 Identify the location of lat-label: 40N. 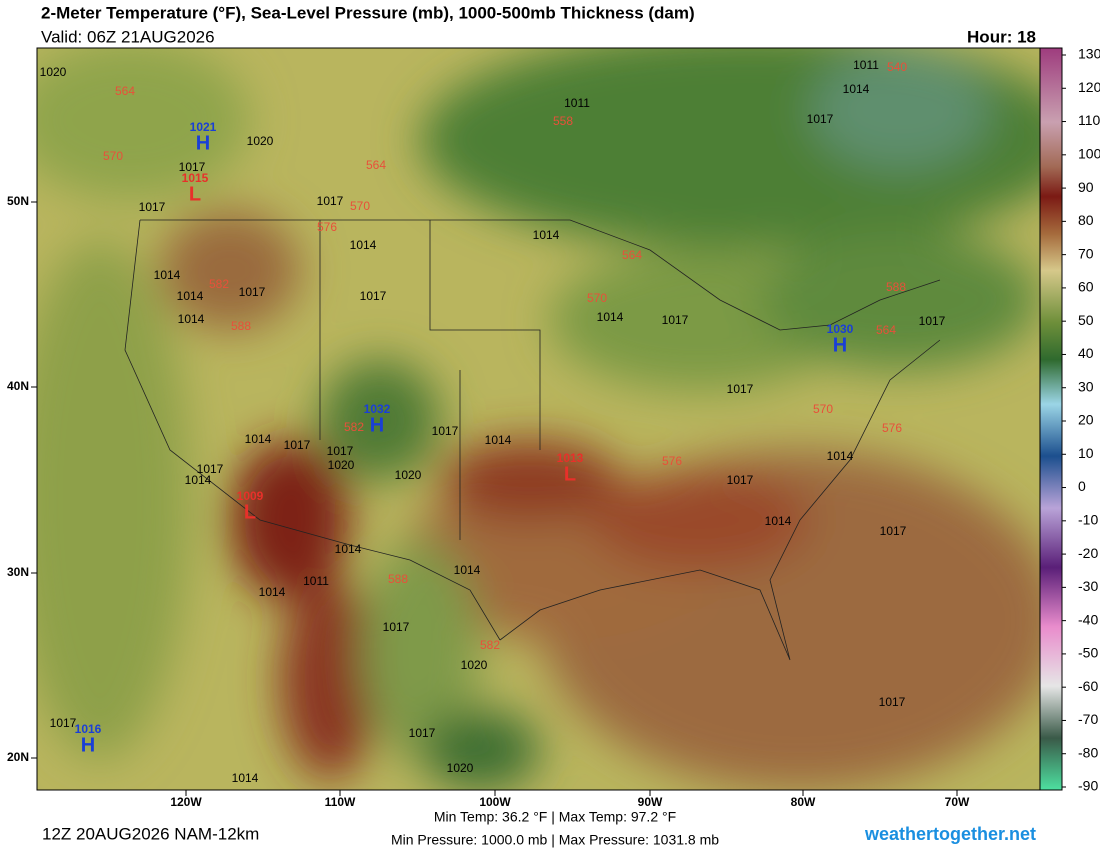
(18, 386).